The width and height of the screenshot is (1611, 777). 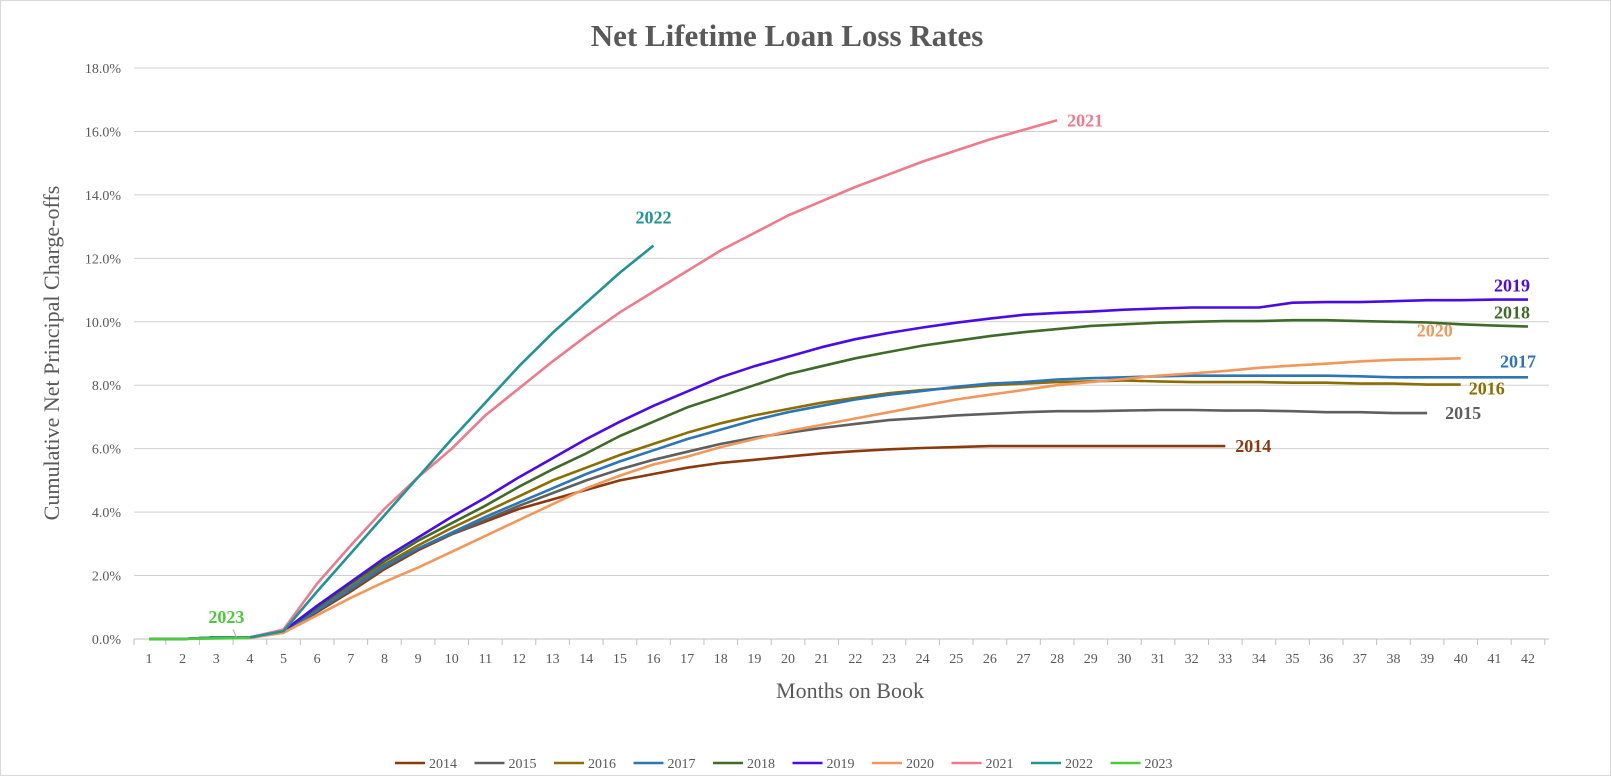 What do you see at coordinates (1463, 413) in the screenshot?
I see `series-label-2015: 2015` at bounding box center [1463, 413].